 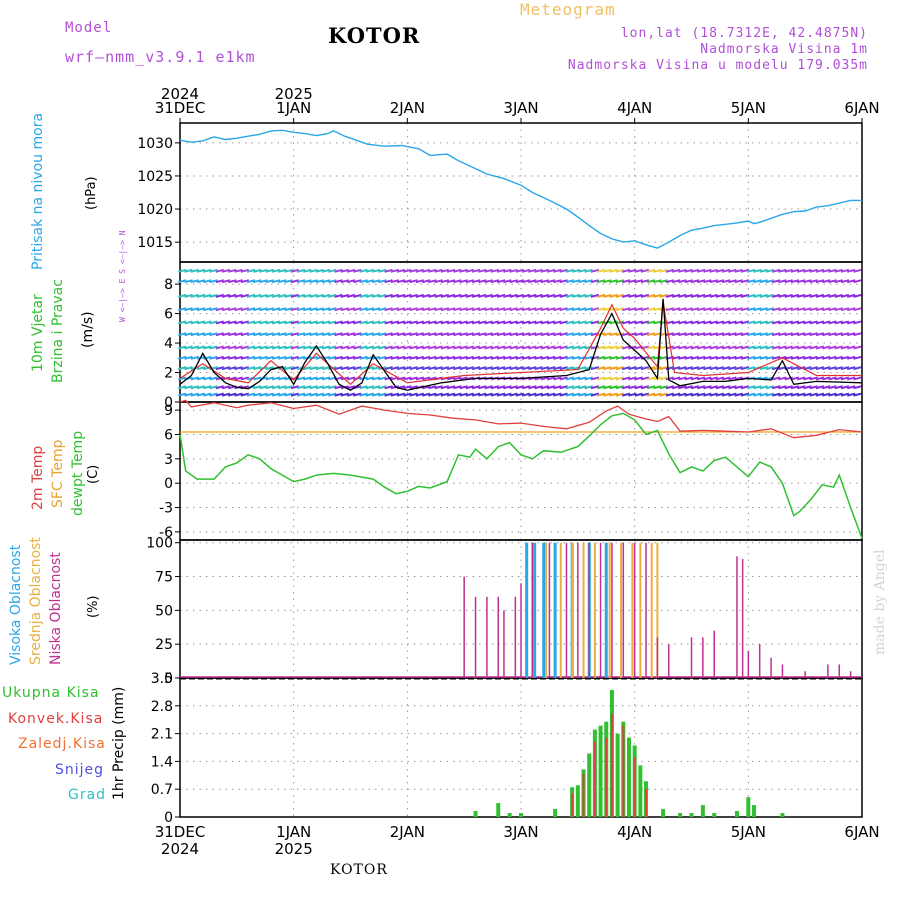 What do you see at coordinates (294, 94) in the screenshot?
I see `year-label-top: 2025` at bounding box center [294, 94].